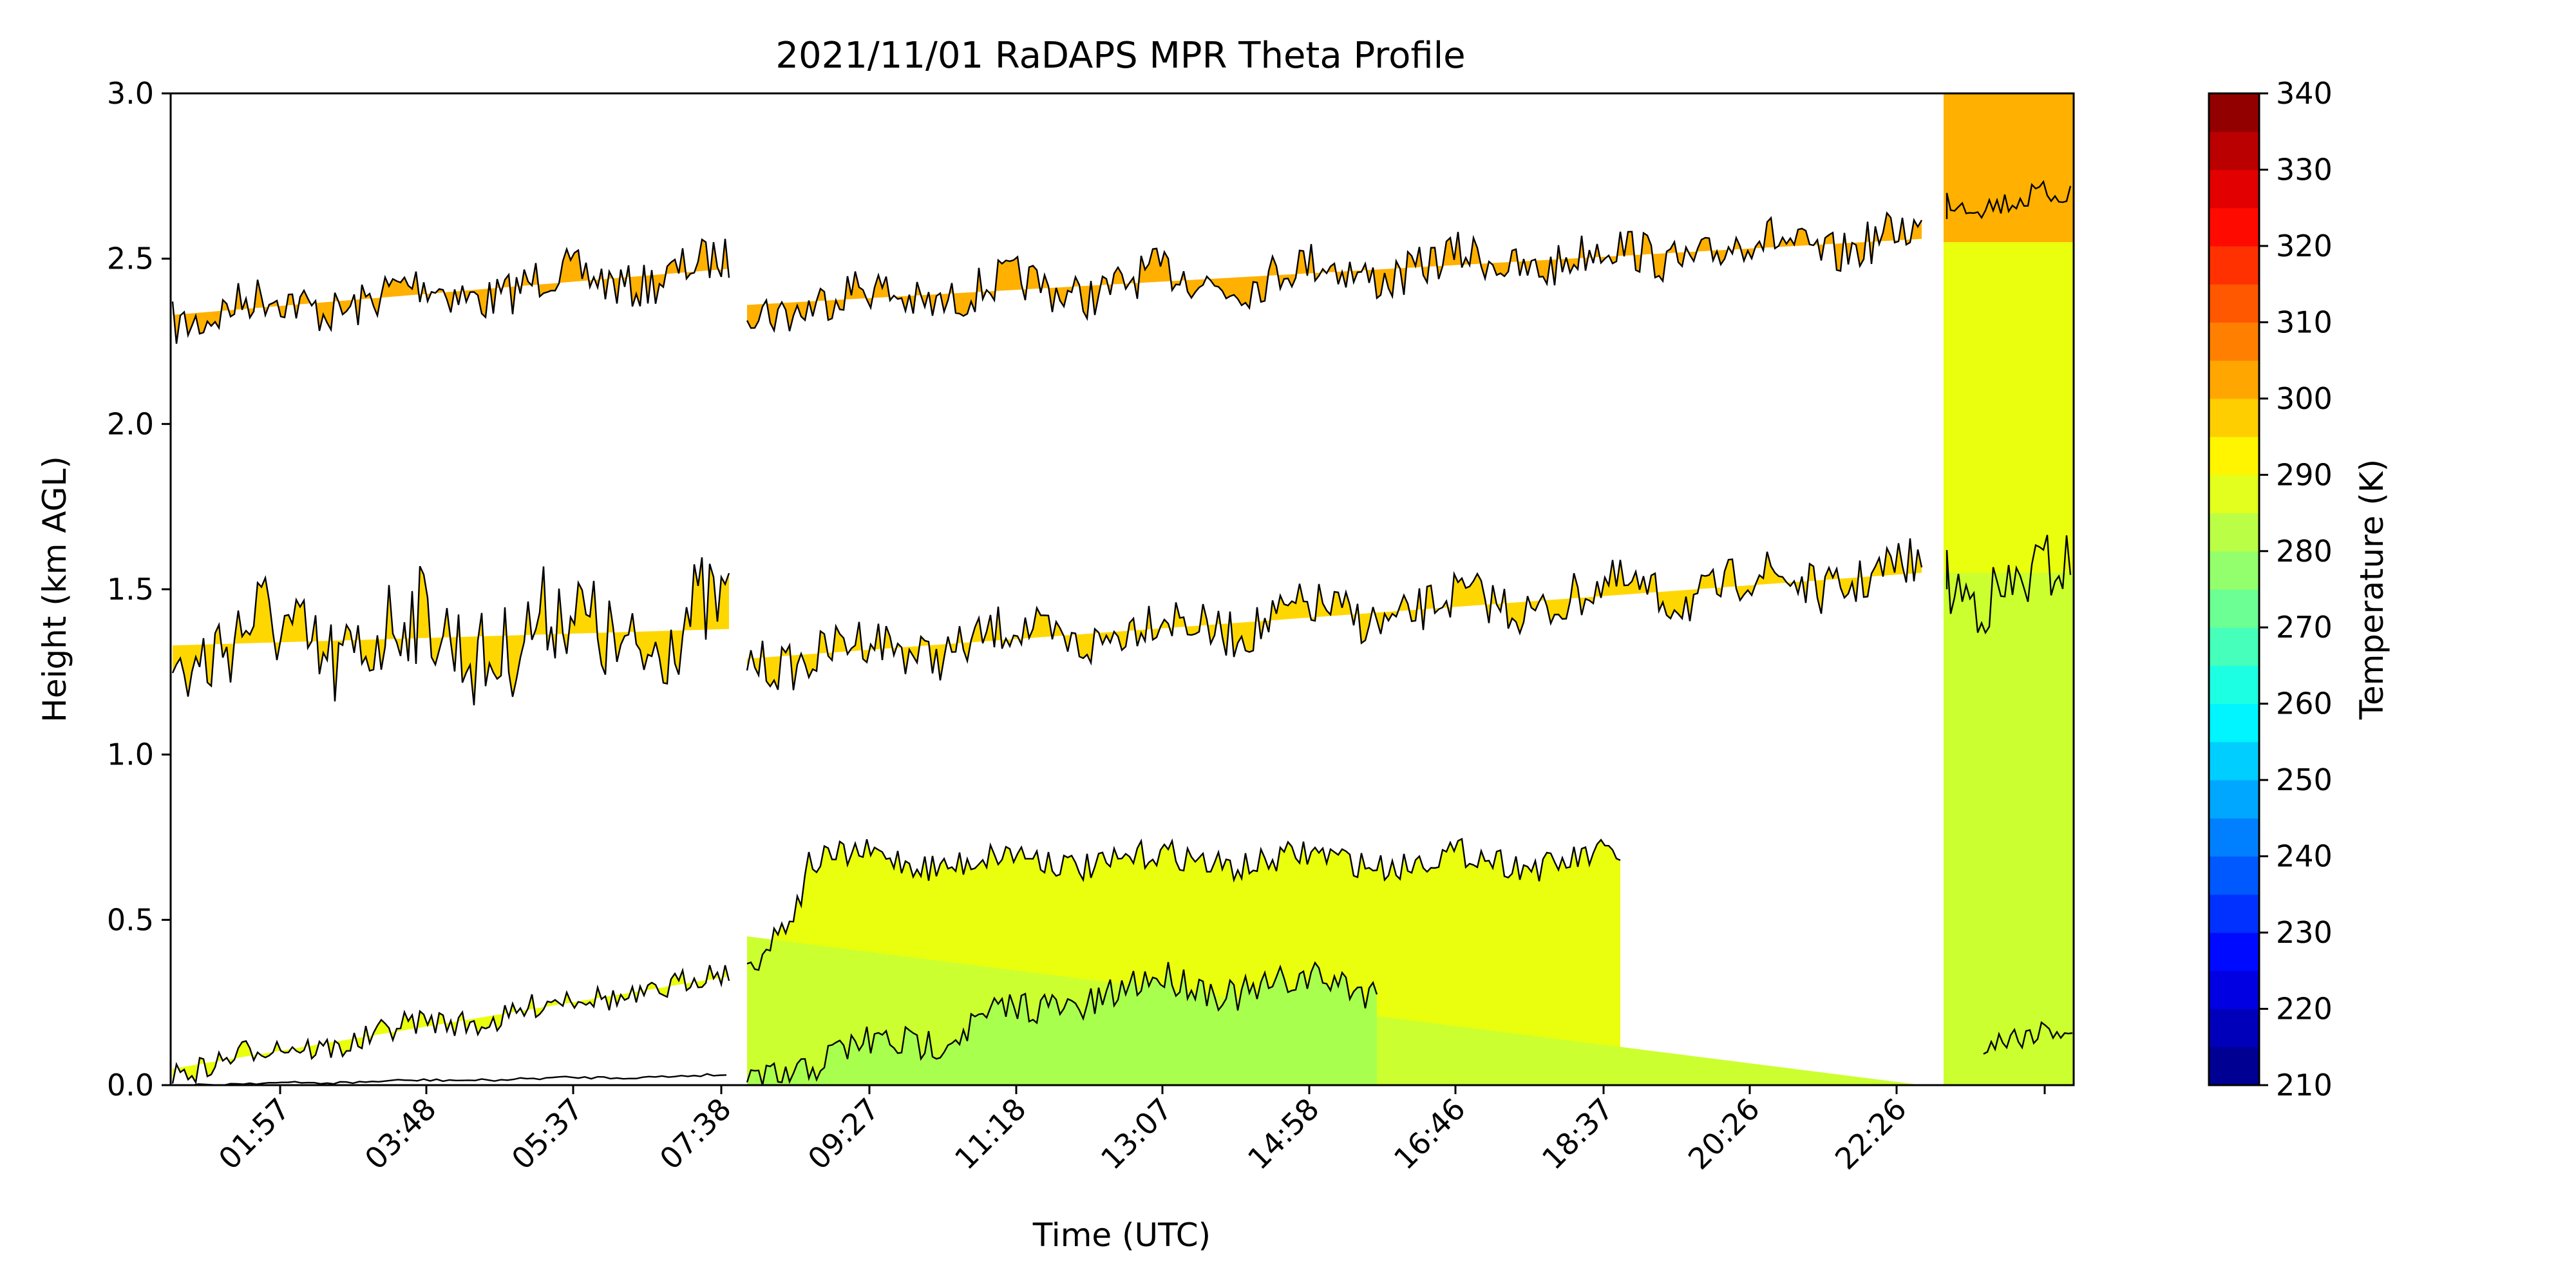 Image resolution: width=2576 pixels, height=1288 pixels. Describe the element at coordinates (2304, 856) in the screenshot. I see `colorbar-tick-label: 240` at that location.